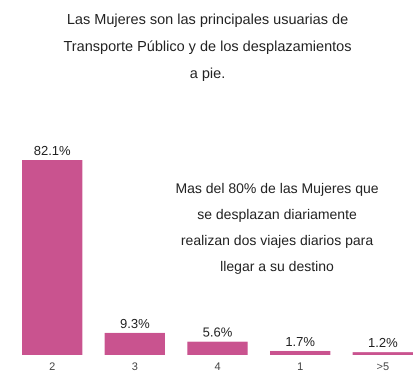 Image resolution: width=415 pixels, height=375 pixels. What do you see at coordinates (217, 367) in the screenshot?
I see `x-tick-label: 4` at bounding box center [217, 367].